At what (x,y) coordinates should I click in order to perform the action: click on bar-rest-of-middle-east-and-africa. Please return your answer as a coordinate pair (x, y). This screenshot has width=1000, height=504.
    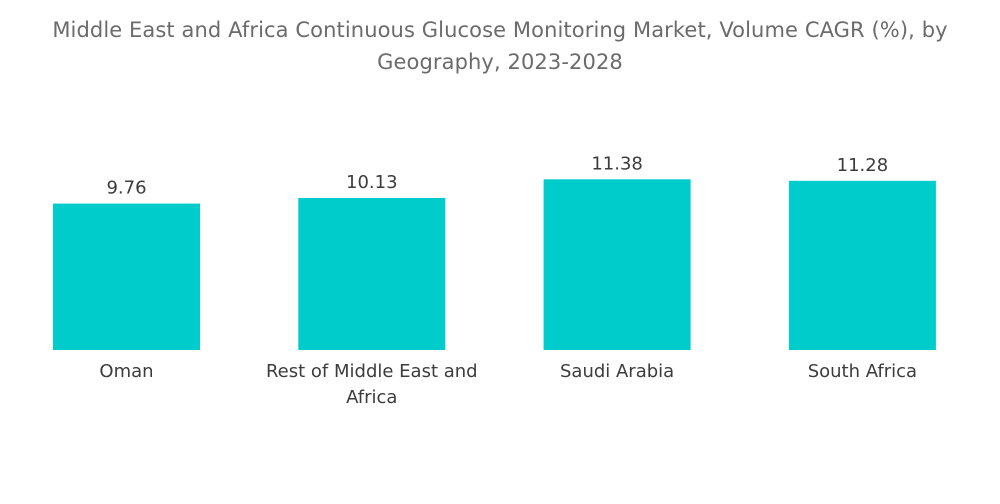
    Looking at the image, I should click on (372, 274).